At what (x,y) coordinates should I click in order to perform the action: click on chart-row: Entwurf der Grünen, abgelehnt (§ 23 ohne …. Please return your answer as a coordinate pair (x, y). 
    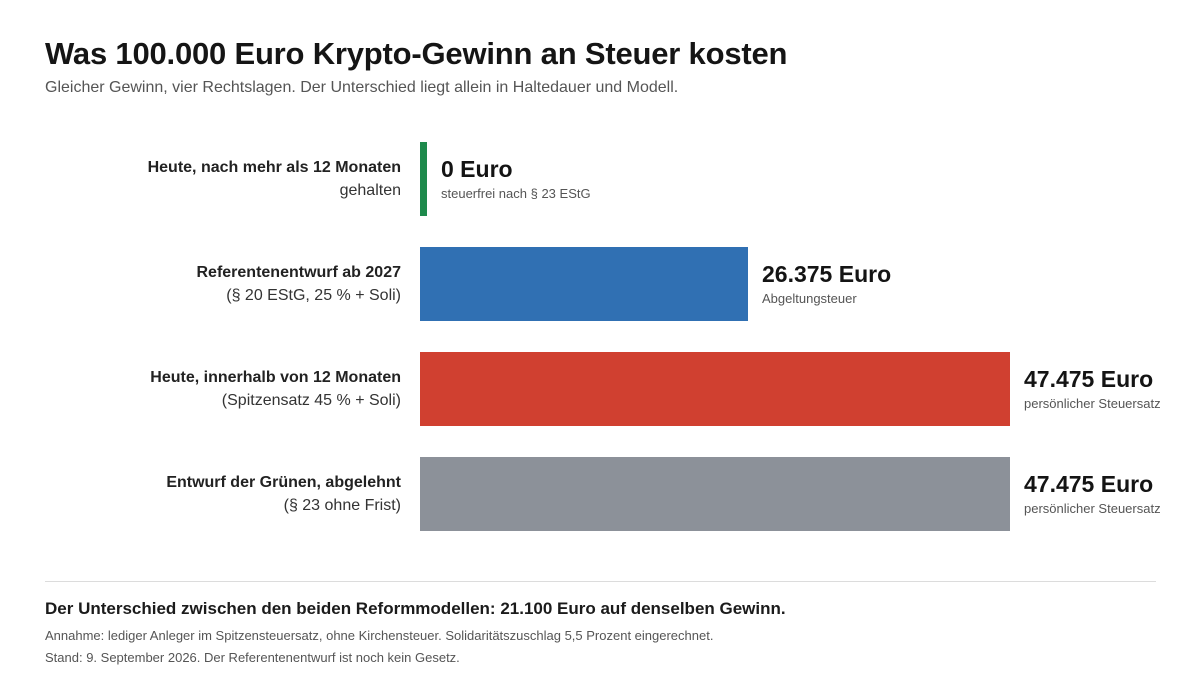
    Looking at the image, I should click on (600, 494).